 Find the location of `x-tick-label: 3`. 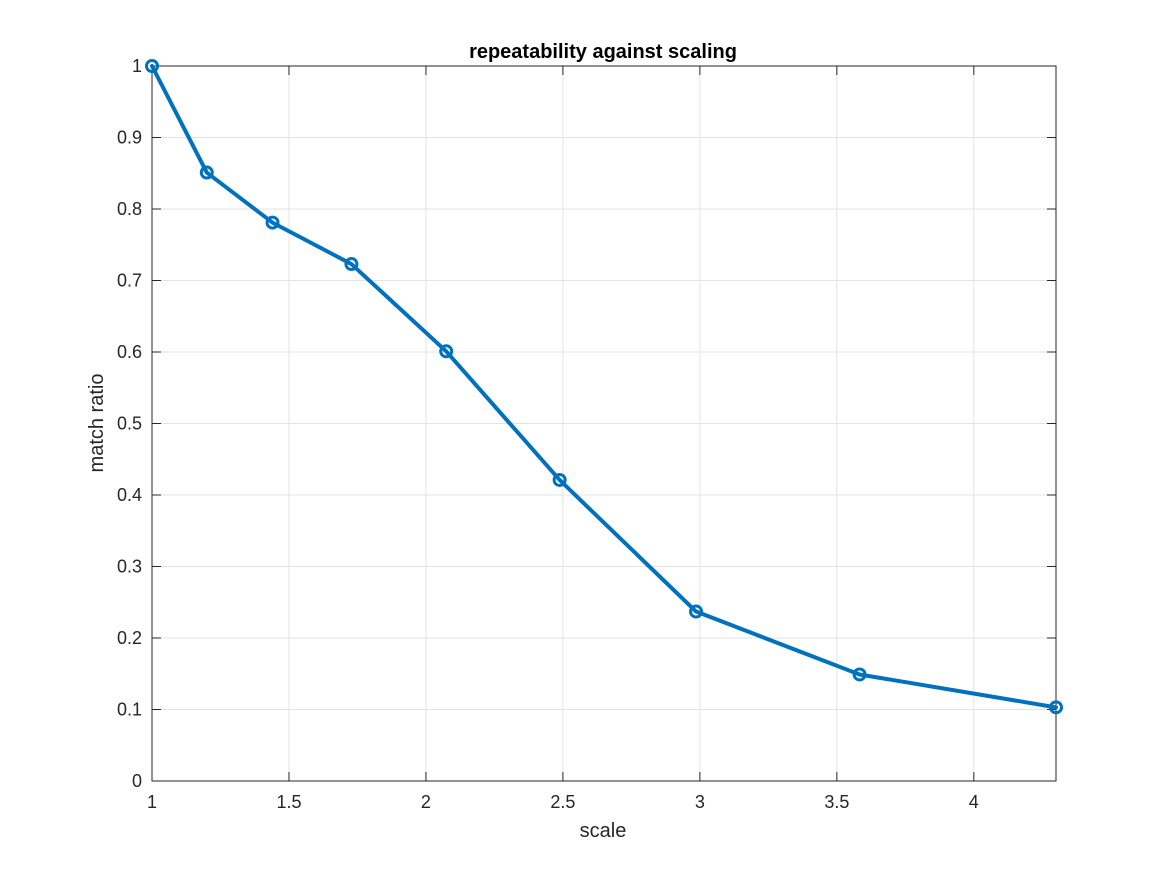

x-tick-label: 3 is located at coordinates (700, 802).